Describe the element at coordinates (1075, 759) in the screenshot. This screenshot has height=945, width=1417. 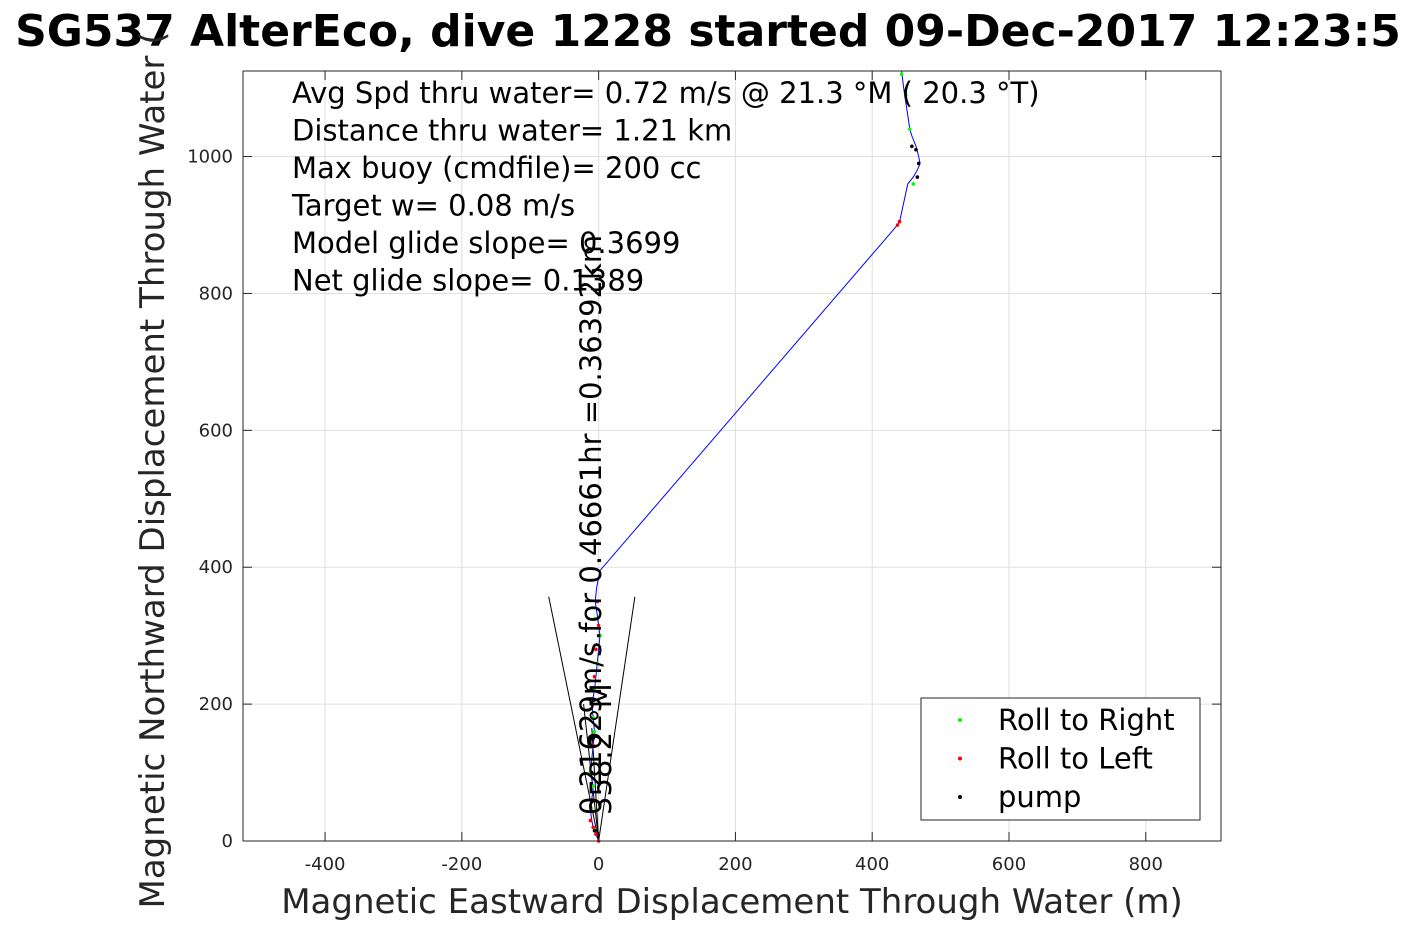
I see `legend-label: Roll to Left` at that location.